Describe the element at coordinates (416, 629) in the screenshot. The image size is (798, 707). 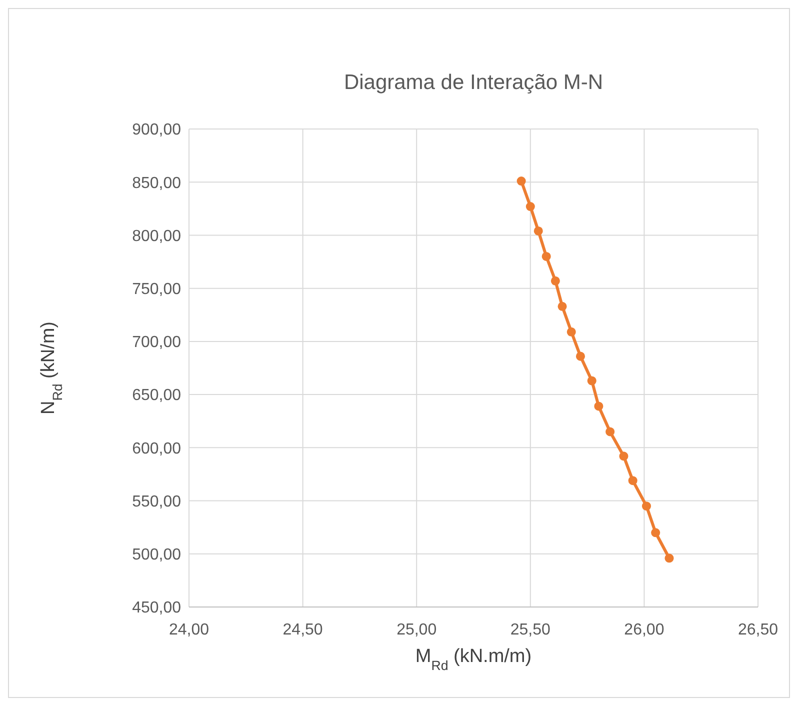
I see `x-tick-label: 25,00` at that location.